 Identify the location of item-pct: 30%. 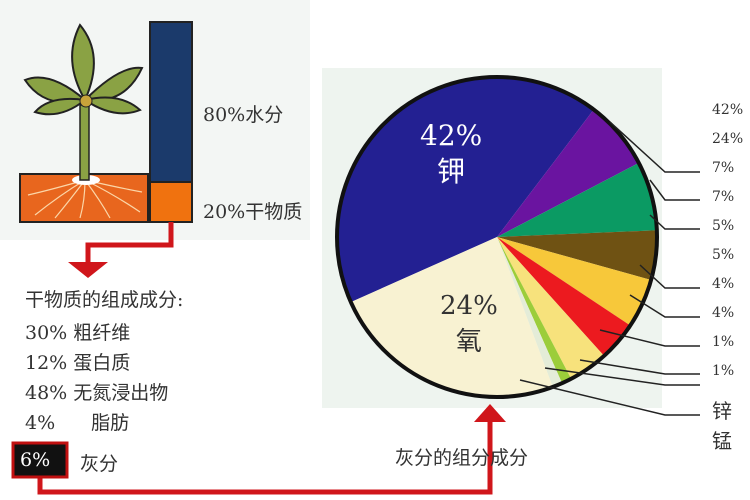
(46, 333).